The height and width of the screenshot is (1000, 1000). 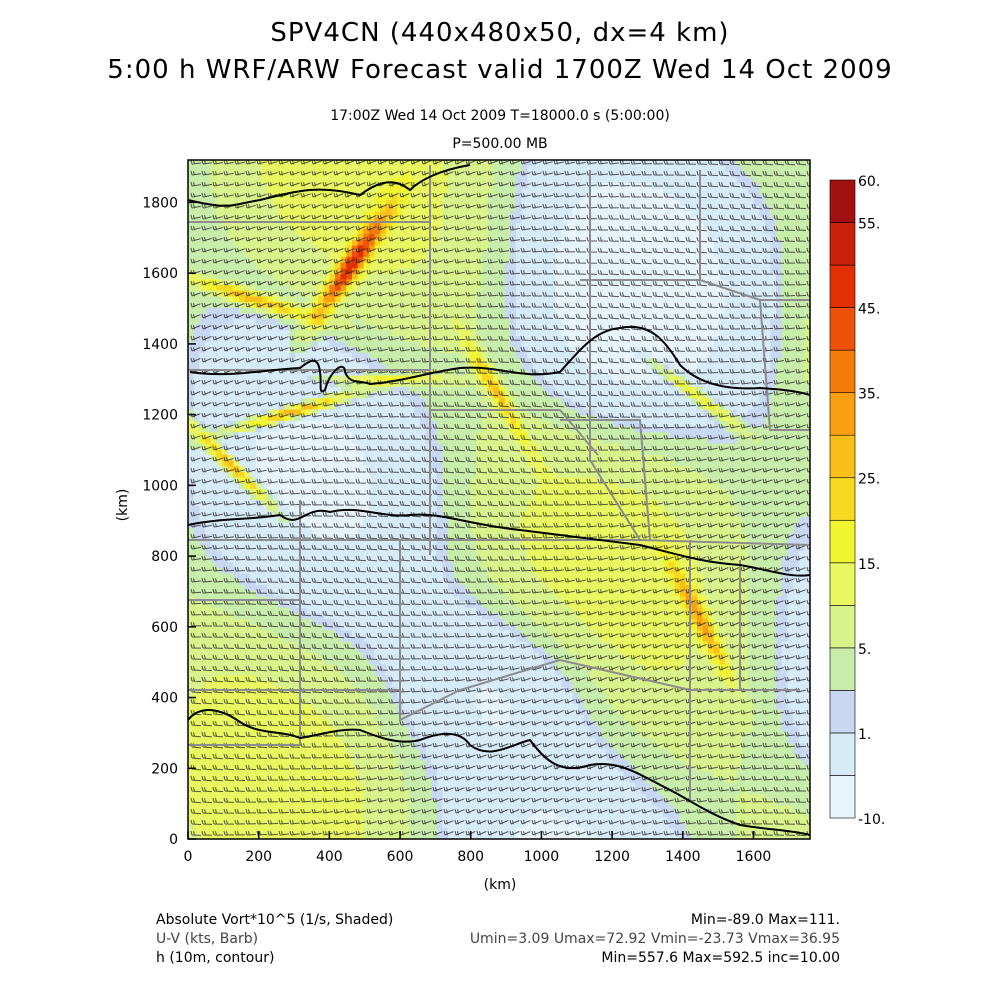 I want to click on colorbar-label: 55., so click(x=869, y=225).